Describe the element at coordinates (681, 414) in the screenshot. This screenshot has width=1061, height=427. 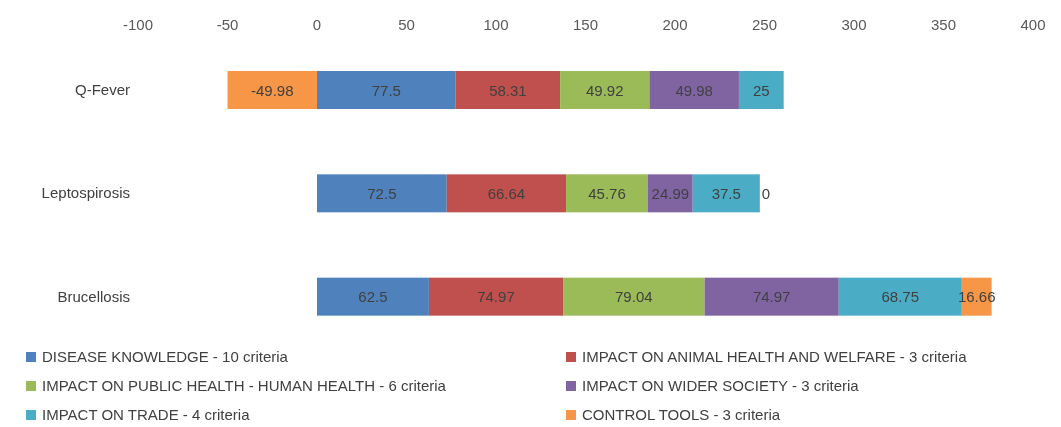
I see `legend-label: CONTROL TOOLS - 3 criteria` at that location.